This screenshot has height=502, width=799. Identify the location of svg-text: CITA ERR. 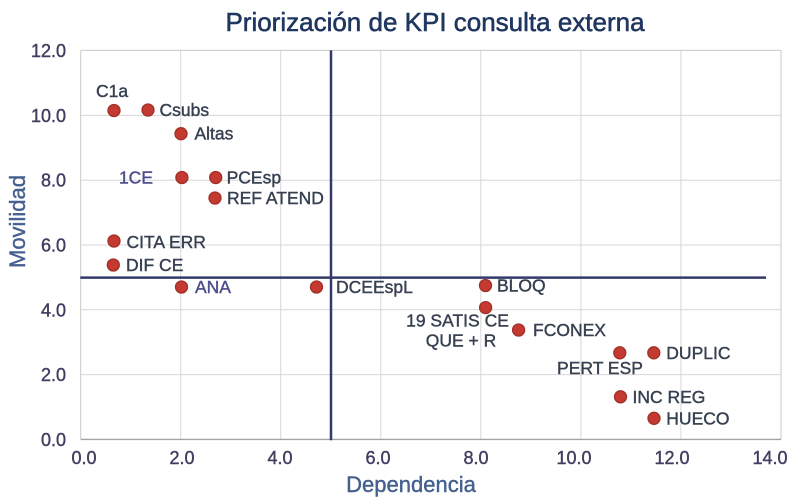
(166, 242).